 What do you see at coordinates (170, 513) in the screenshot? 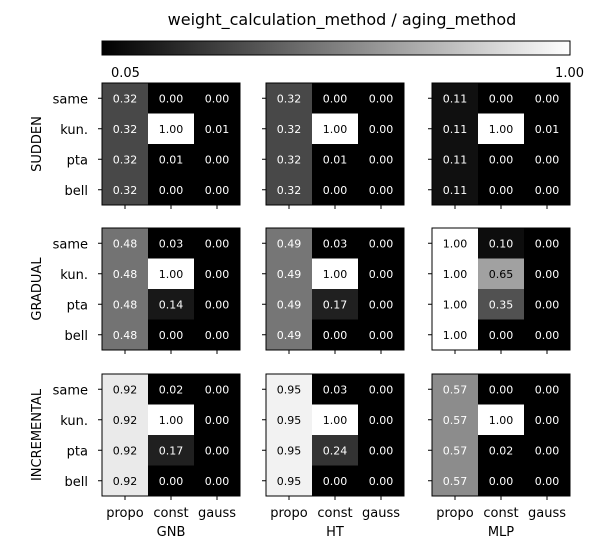
I see `column-tick-label: const` at bounding box center [170, 513].